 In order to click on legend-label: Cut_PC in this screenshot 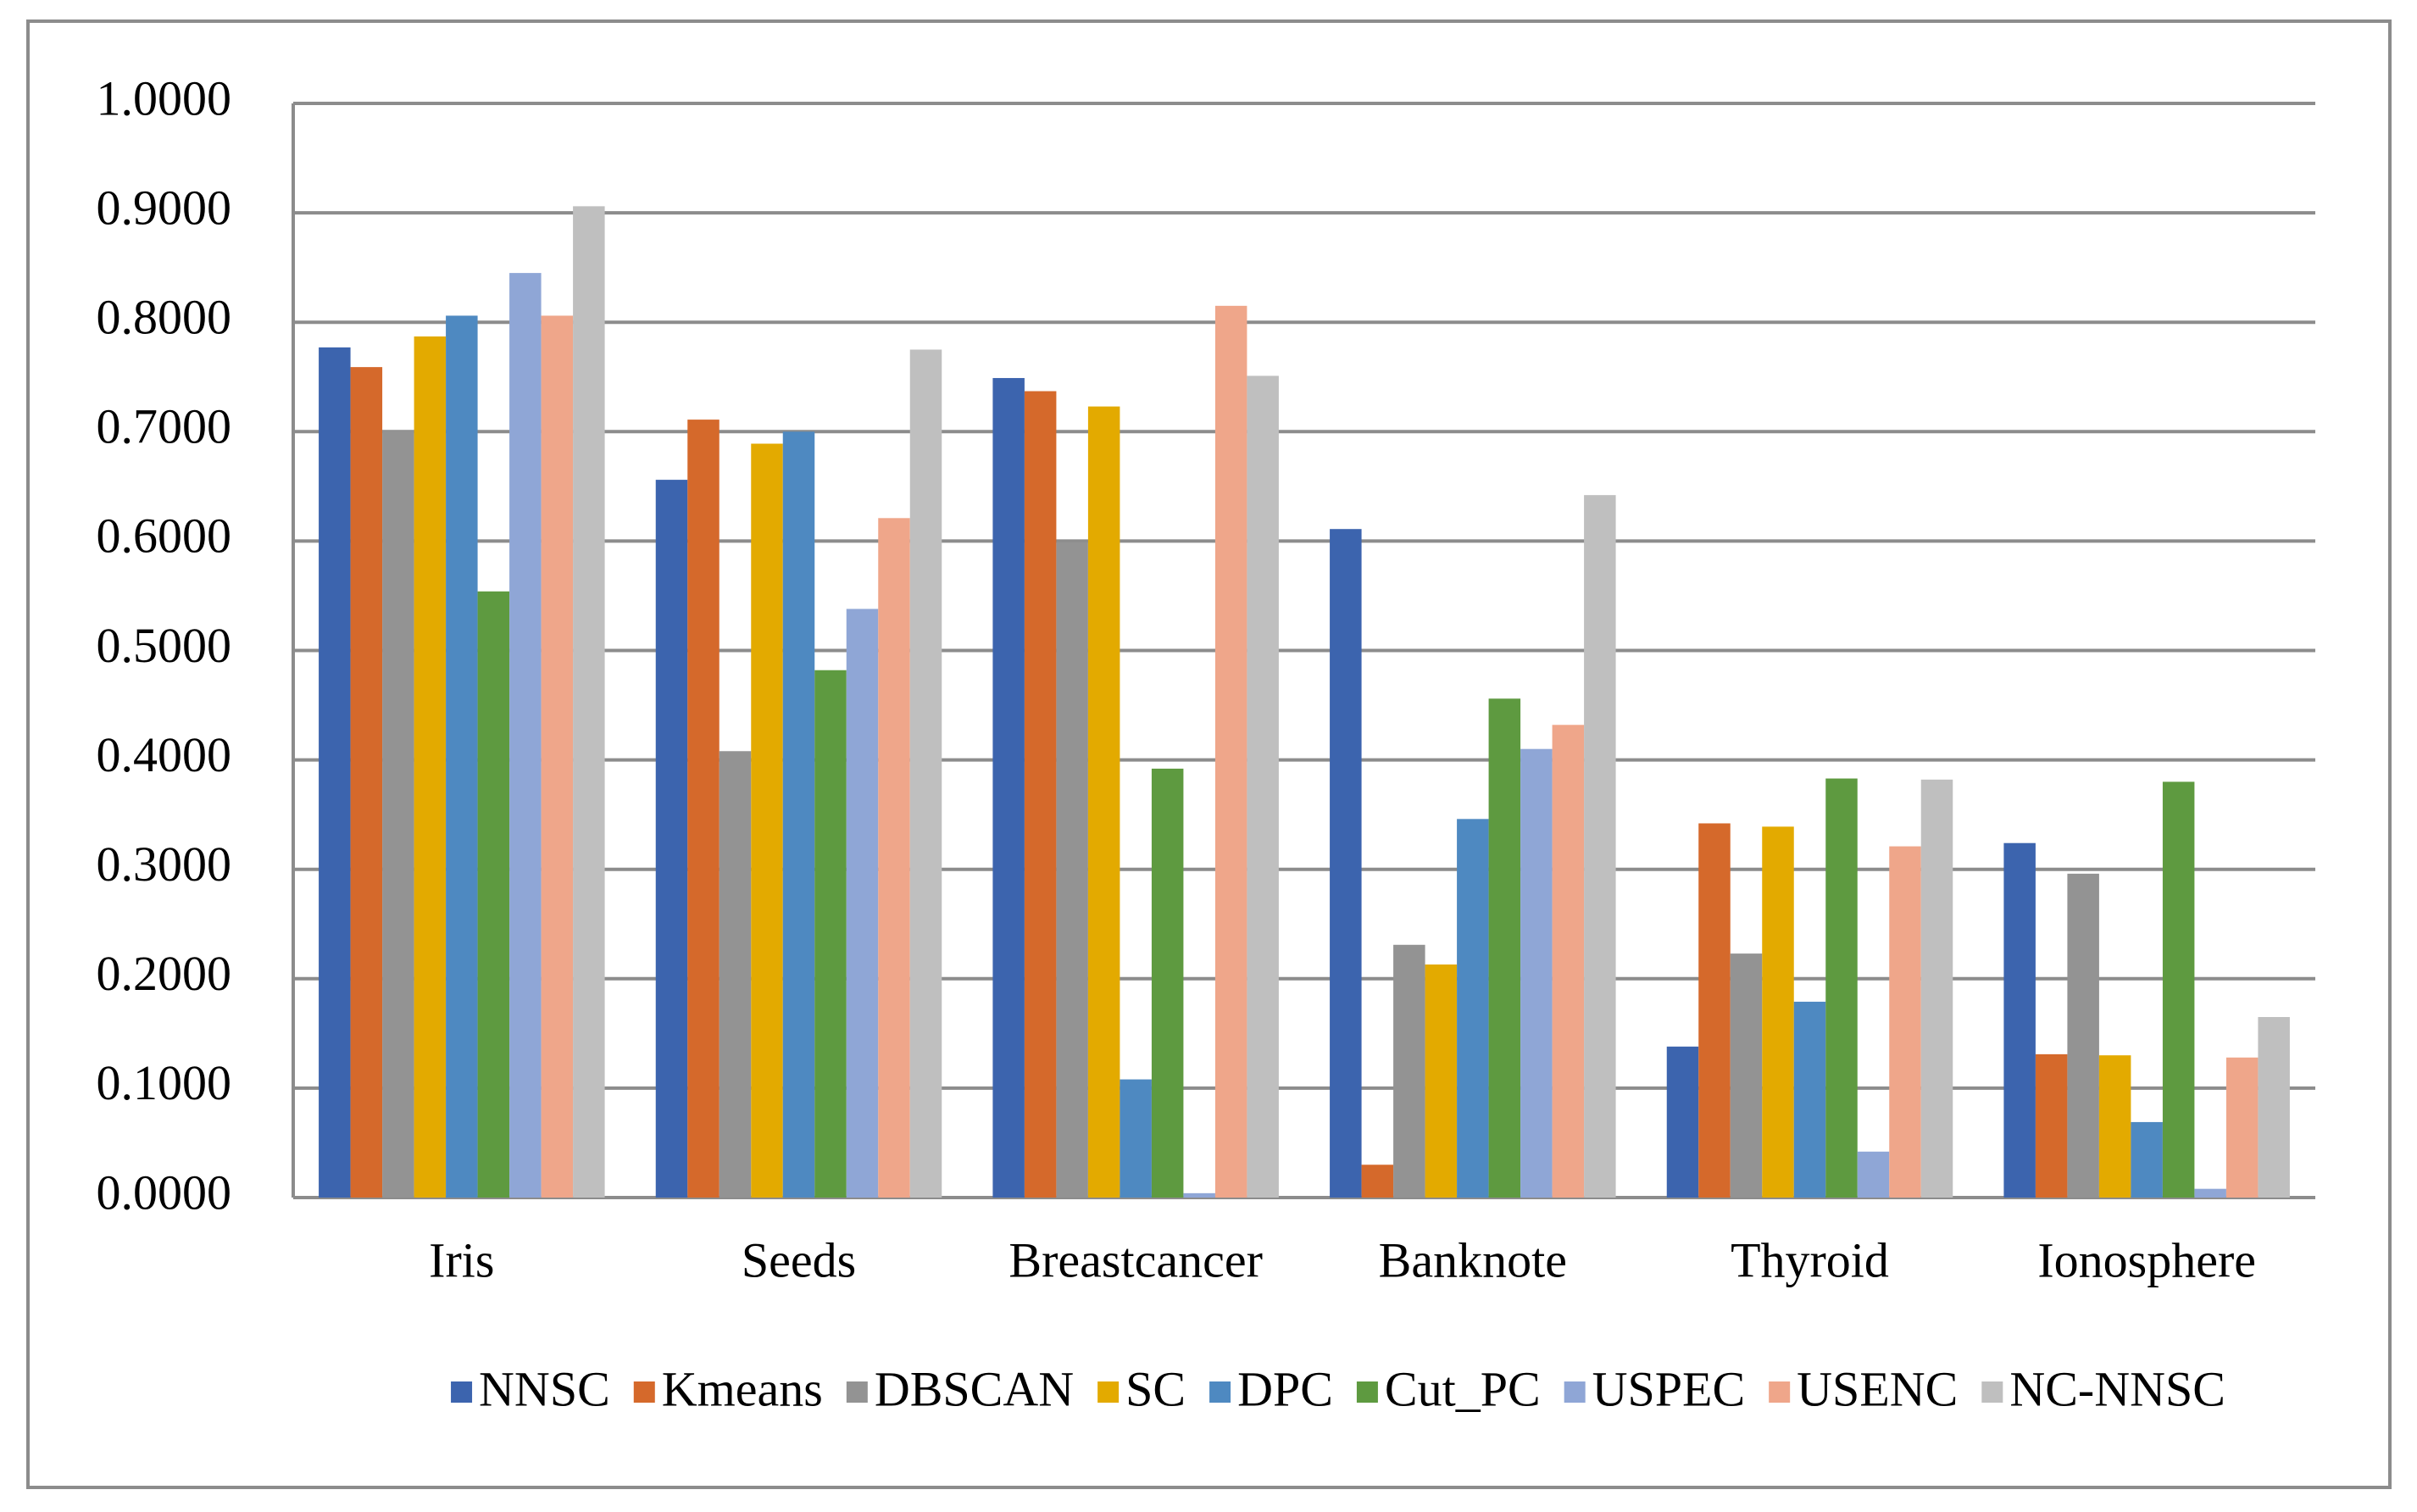, I will do `click(1463, 1389)`.